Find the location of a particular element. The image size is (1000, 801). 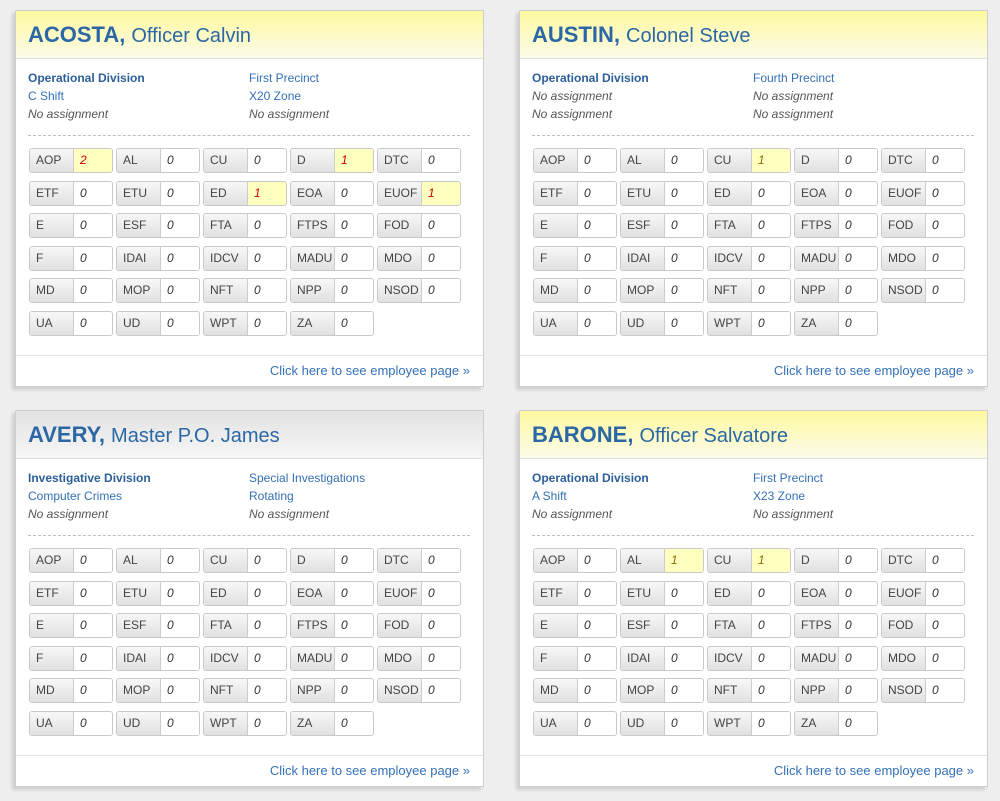

count-code-label: MADU is located at coordinates (817, 258).